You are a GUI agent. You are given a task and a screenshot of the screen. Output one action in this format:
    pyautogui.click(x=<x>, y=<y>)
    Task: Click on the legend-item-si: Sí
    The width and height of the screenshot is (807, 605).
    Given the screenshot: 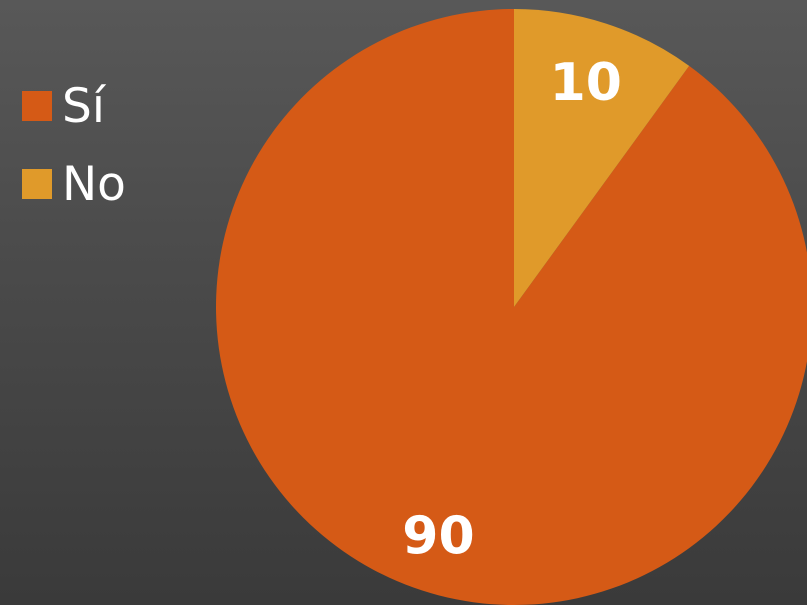 What is the action you would take?
    pyautogui.click(x=74, y=106)
    